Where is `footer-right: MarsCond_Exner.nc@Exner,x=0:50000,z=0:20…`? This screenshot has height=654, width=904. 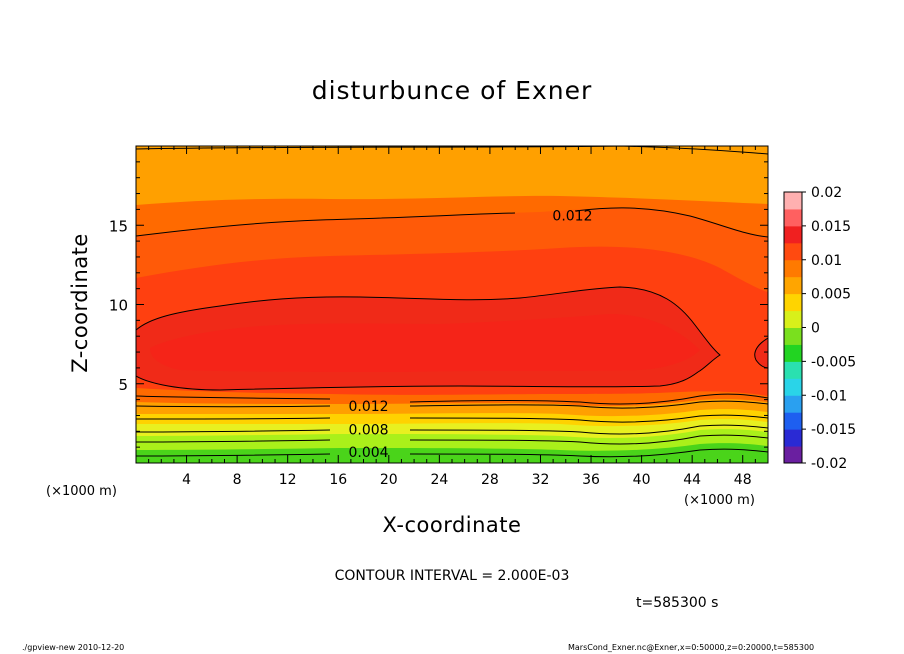
footer-right: MarsCond_Exner.nc@Exner,x=0:50000,z=0:20… is located at coordinates (691, 647).